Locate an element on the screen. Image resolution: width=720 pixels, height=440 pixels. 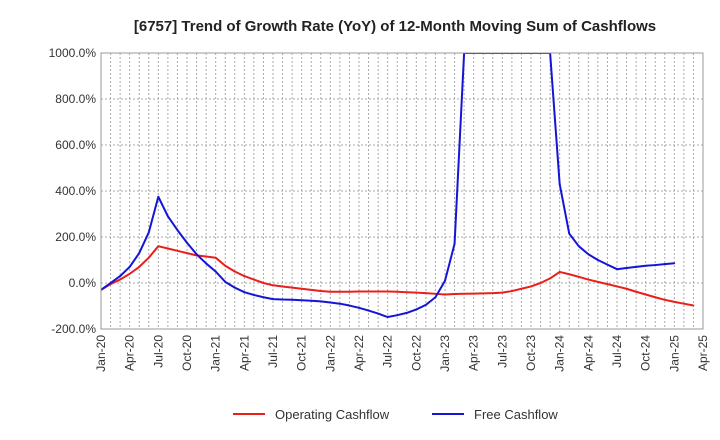
y-tick-label: 200.0% is located at coordinates (75, 237).